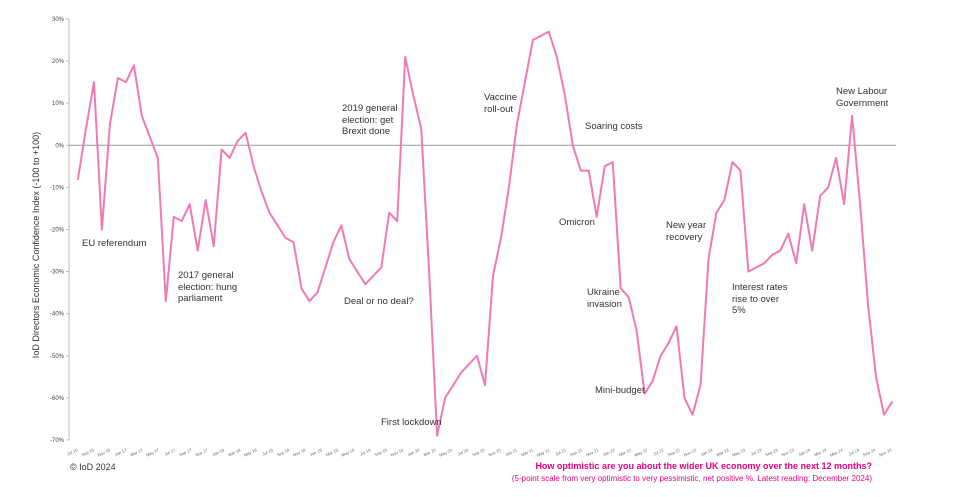  What do you see at coordinates (283, 452) in the screenshot?
I see `x-tick-label: Sep 18` at bounding box center [283, 452].